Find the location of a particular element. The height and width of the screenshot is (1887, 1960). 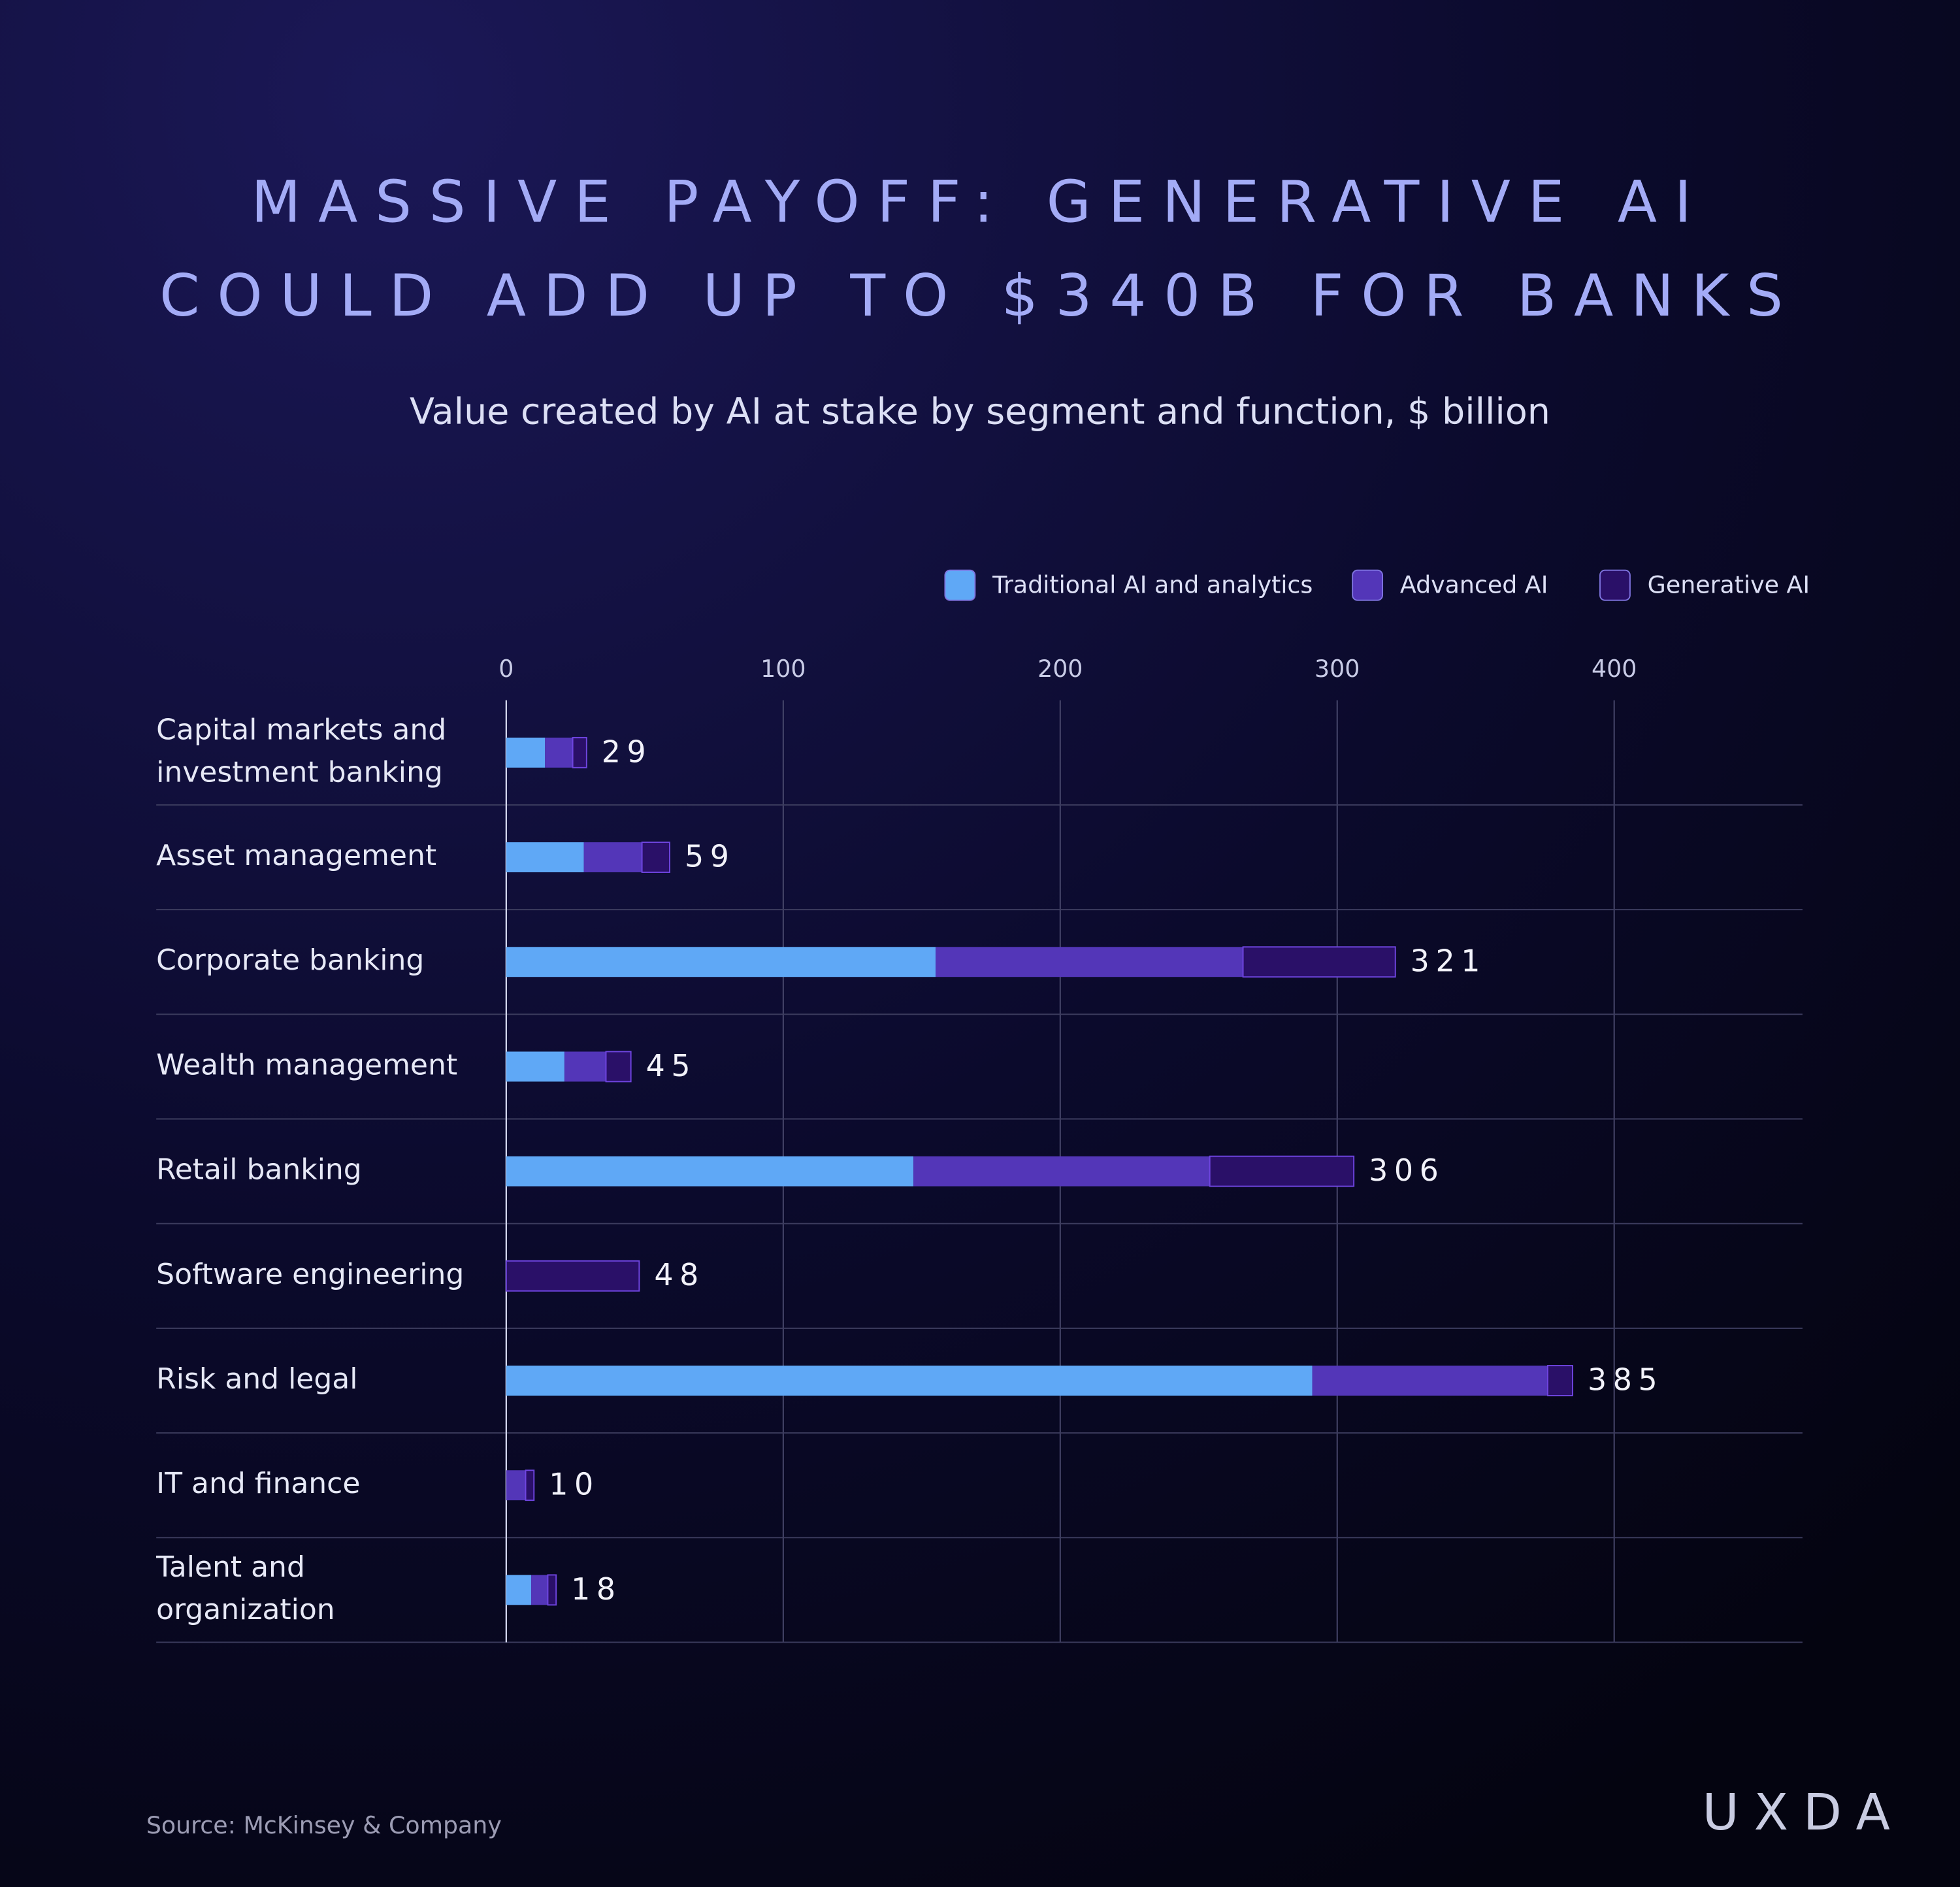

category-label: IT and finance is located at coordinates (258, 1483).